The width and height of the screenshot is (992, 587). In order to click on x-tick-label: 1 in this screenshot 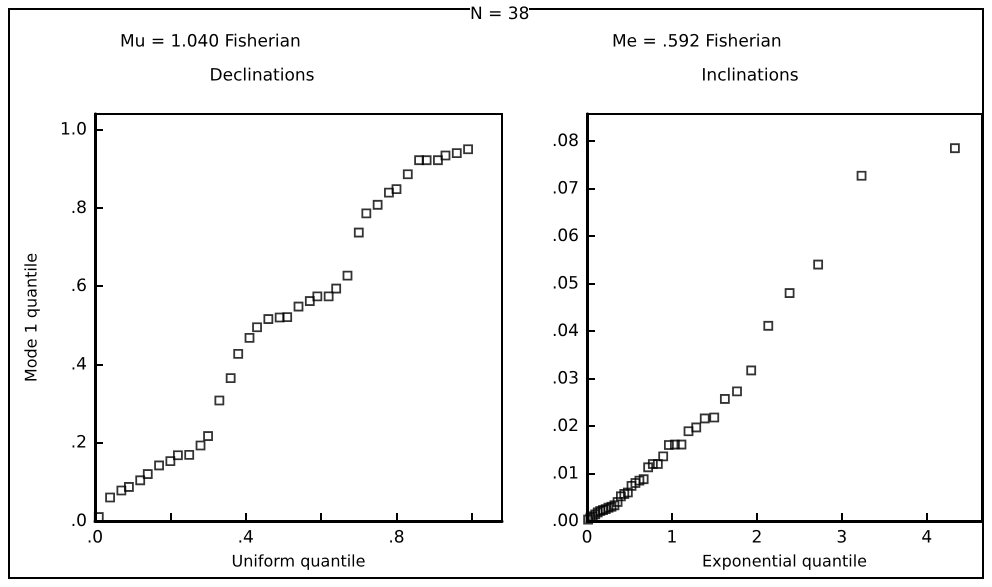, I will do `click(672, 538)`.